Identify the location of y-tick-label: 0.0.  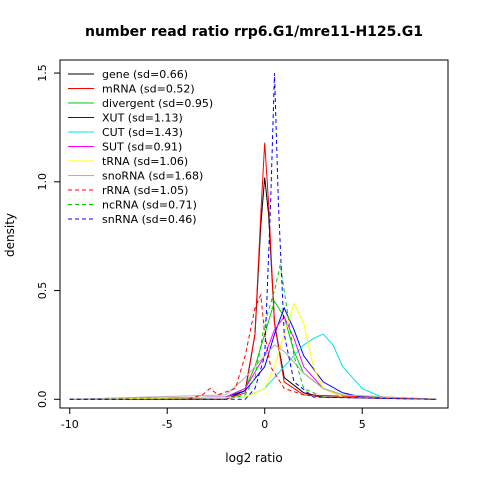
(42, 400).